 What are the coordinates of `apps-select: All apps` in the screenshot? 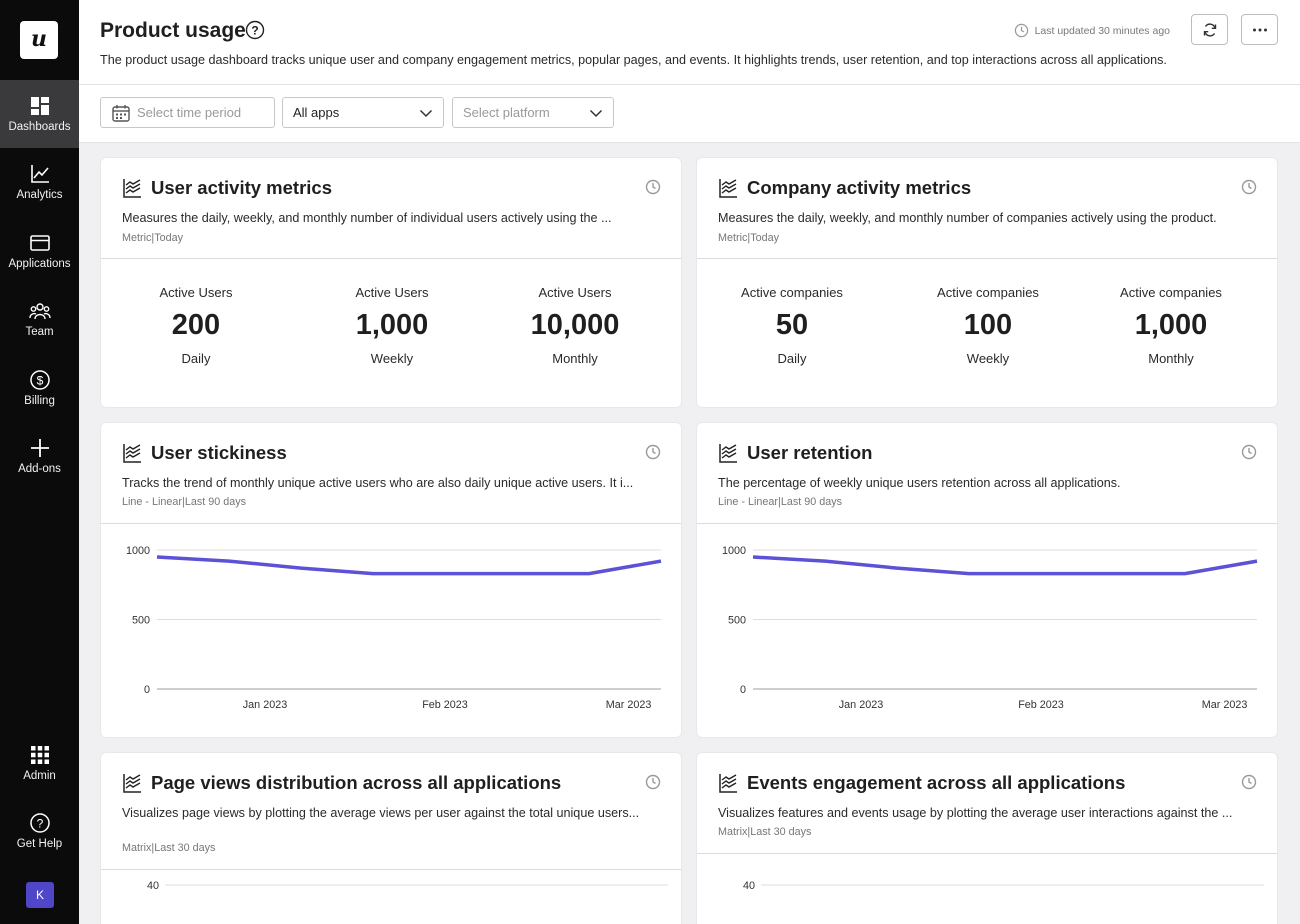 It's located at (363, 112).